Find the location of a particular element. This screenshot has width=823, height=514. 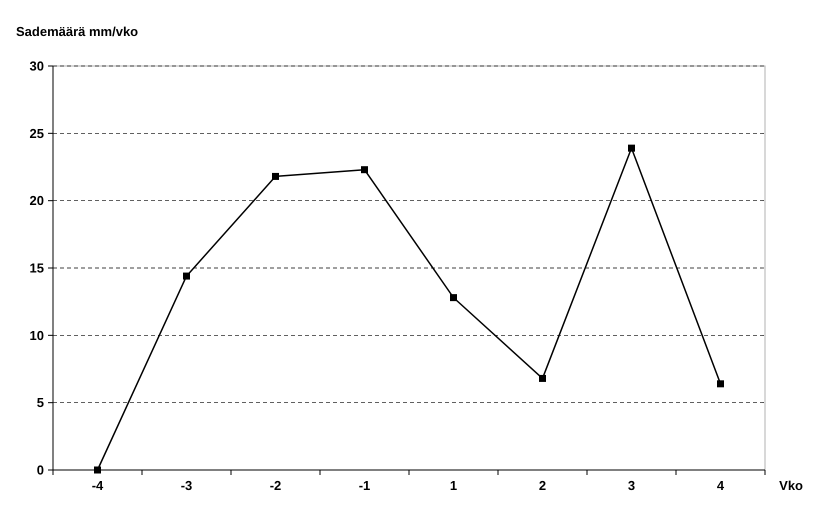

x-tick-label: -1 is located at coordinates (364, 485).